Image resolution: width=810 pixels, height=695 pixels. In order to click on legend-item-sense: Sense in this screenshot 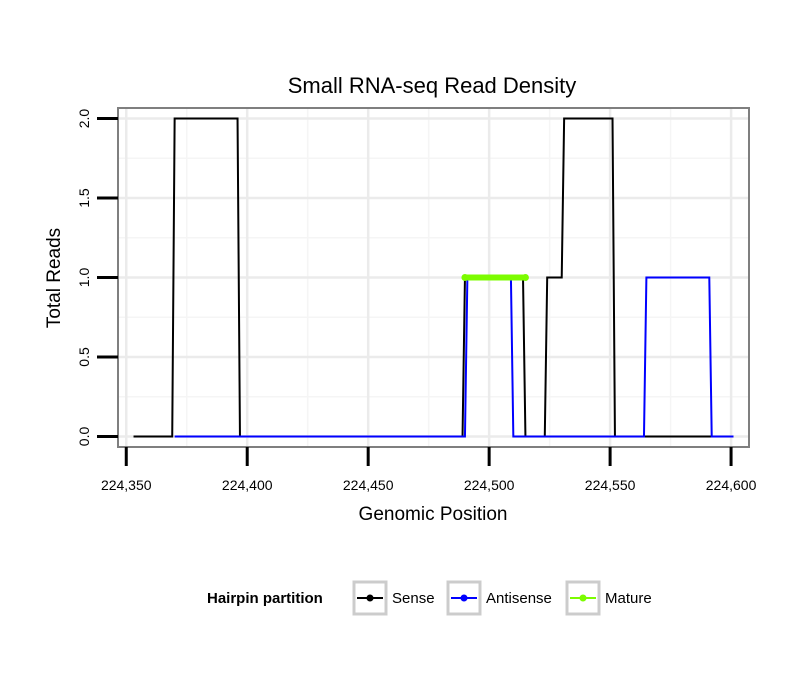, I will do `click(393, 598)`.